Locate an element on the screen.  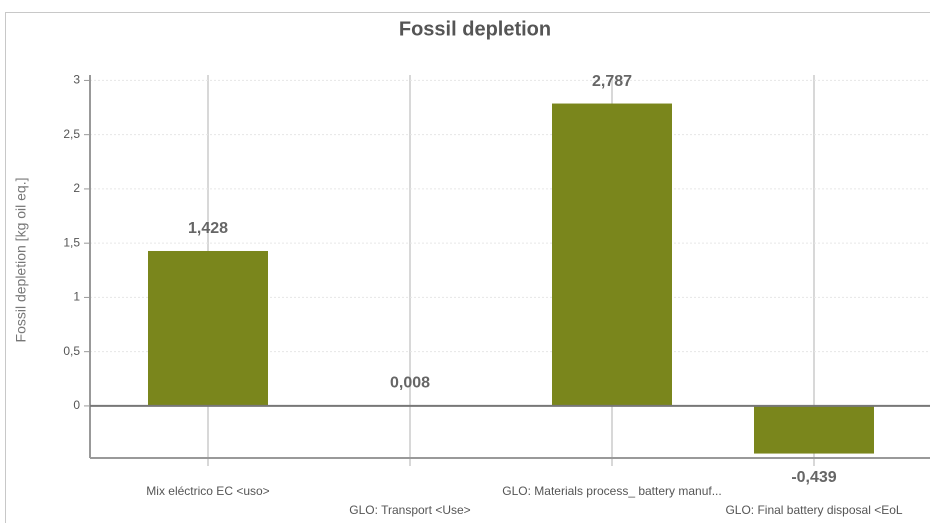
value-label: -0,439 is located at coordinates (813, 477).